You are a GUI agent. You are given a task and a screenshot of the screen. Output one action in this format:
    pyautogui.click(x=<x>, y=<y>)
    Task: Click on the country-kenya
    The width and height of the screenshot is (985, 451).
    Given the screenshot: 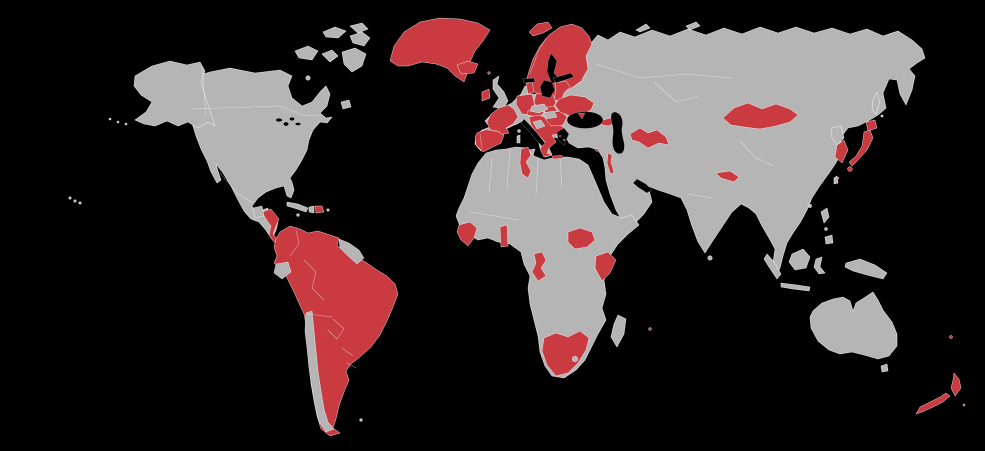 What is the action you would take?
    pyautogui.click(x=605, y=266)
    